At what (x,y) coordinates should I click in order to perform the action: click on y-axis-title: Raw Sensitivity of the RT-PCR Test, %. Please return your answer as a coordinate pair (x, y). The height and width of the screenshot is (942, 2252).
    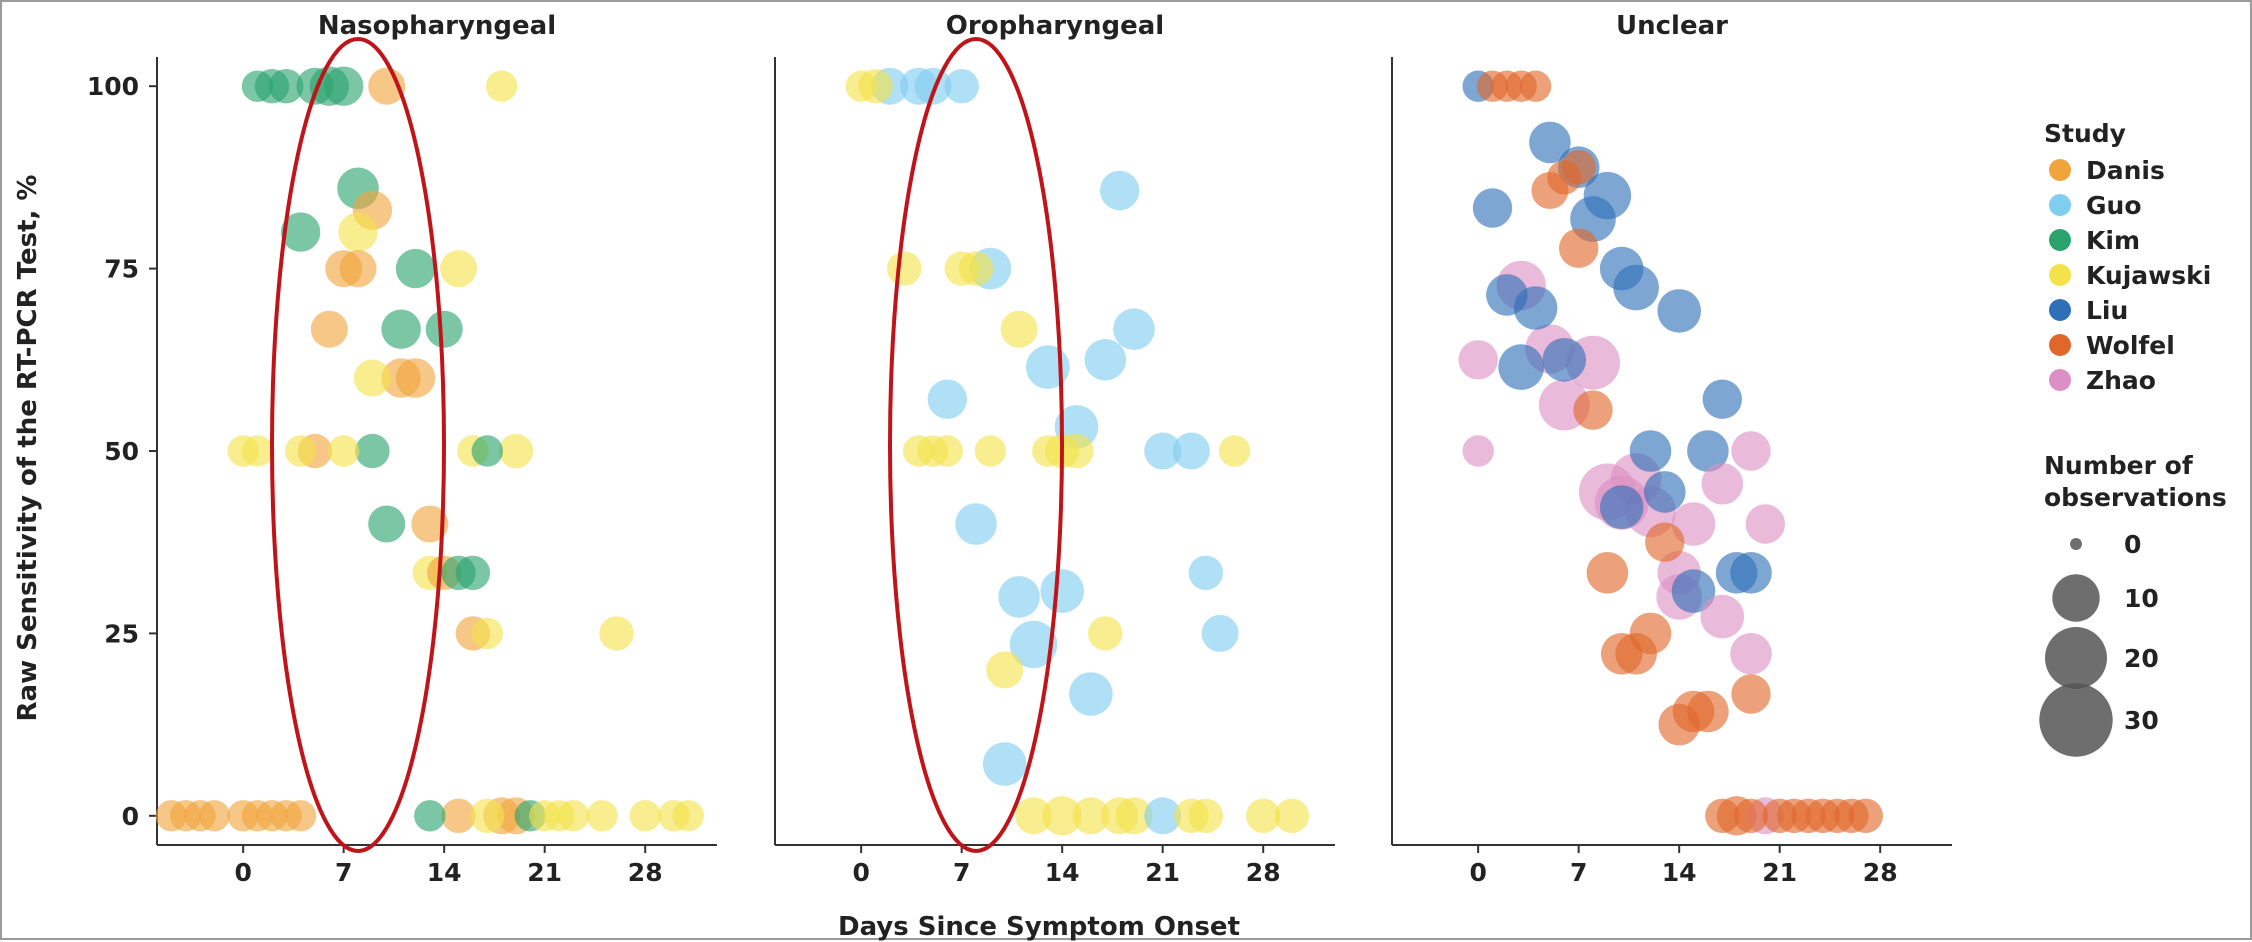
    Looking at the image, I should click on (28, 448).